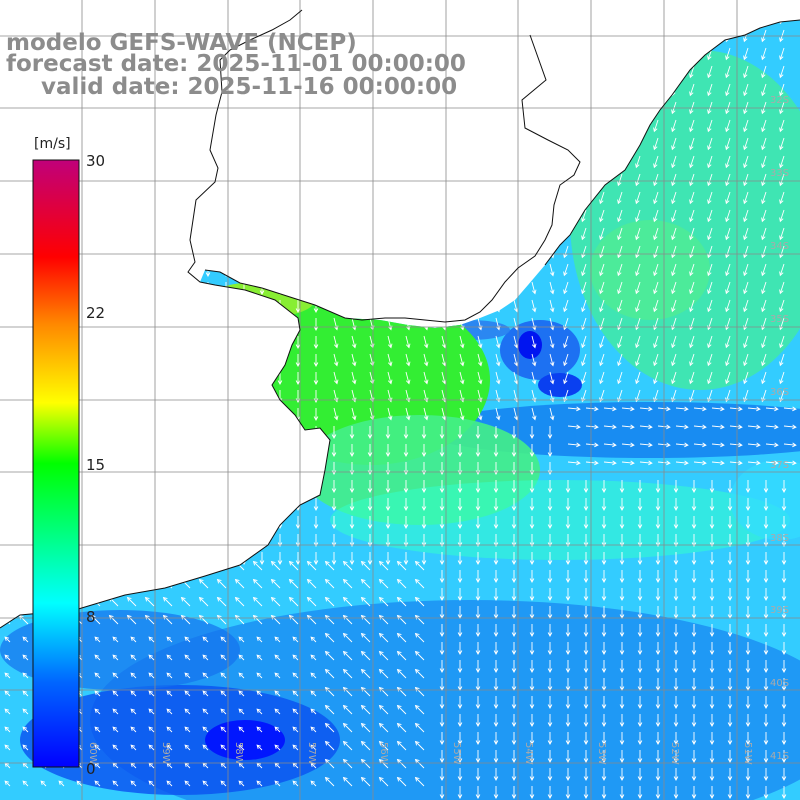 Image resolution: width=800 pixels, height=800 pixels. Describe the element at coordinates (311, 753) in the screenshot. I see `lon-label: 57W` at that location.